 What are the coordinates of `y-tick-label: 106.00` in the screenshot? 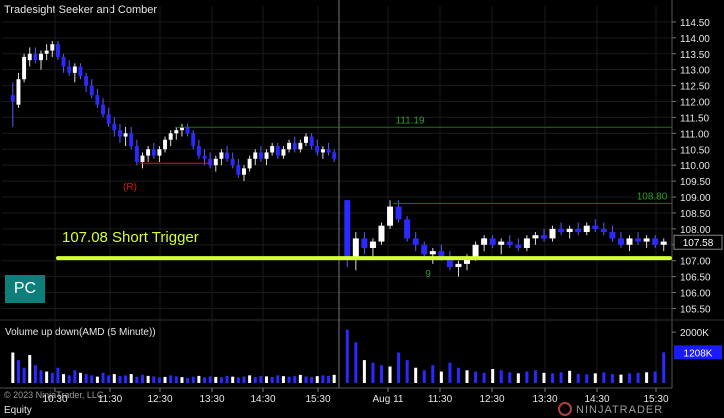 It's located at (695, 294).